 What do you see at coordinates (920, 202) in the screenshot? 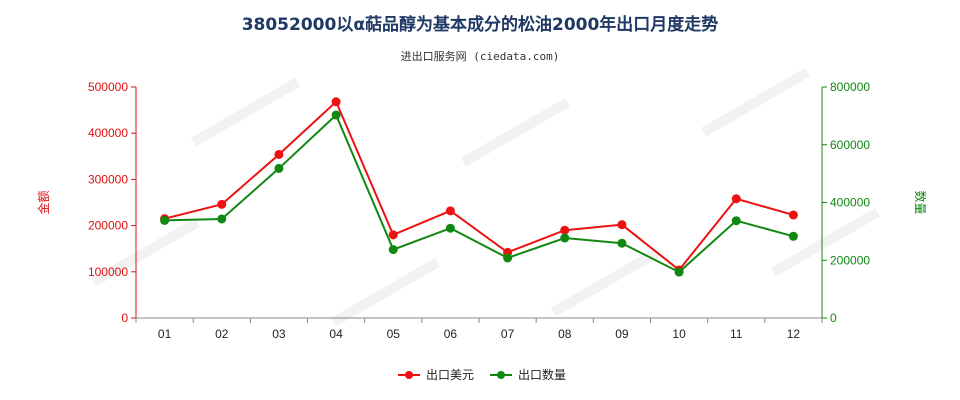
I see `right-axis-title: 数量` at bounding box center [920, 202].